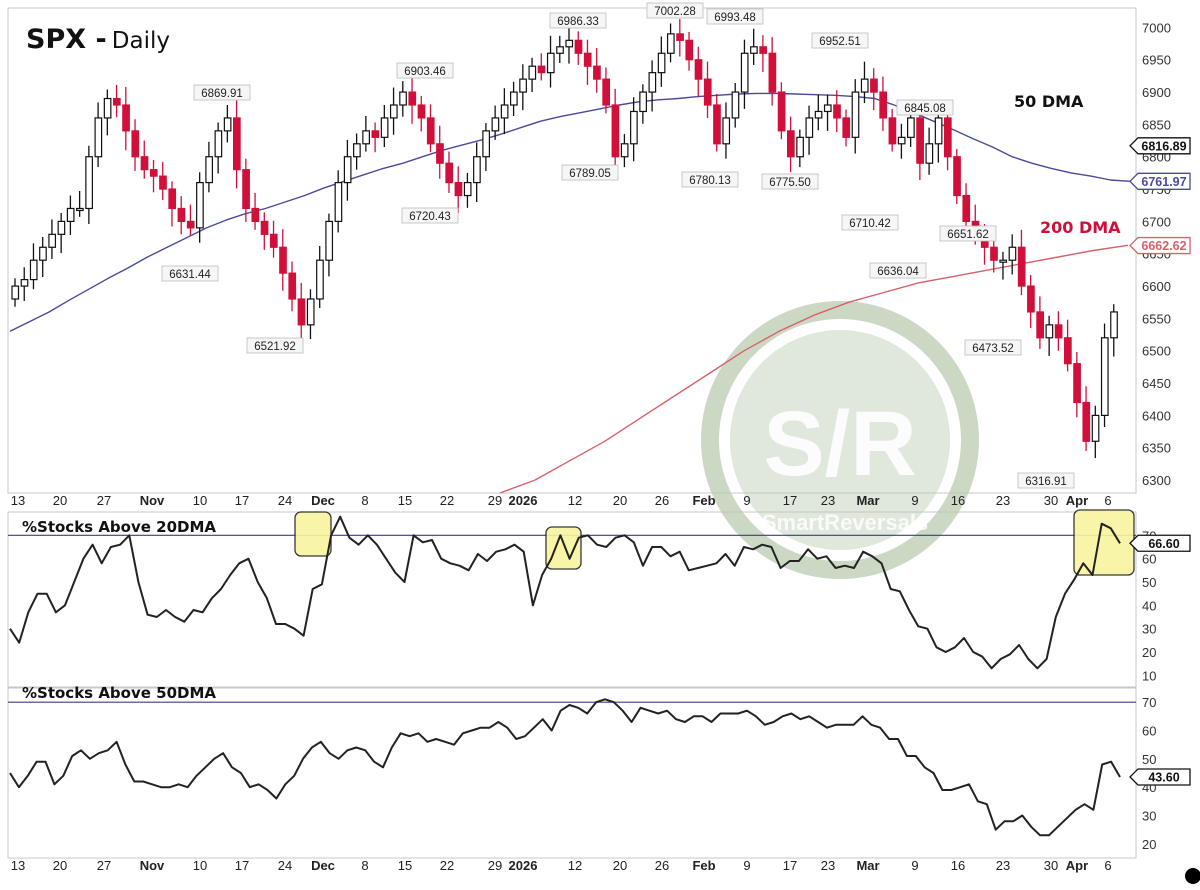 This screenshot has height=890, width=1200. Describe the element at coordinates (222, 94) in the screenshot. I see `svg-text: 6869.91` at that location.